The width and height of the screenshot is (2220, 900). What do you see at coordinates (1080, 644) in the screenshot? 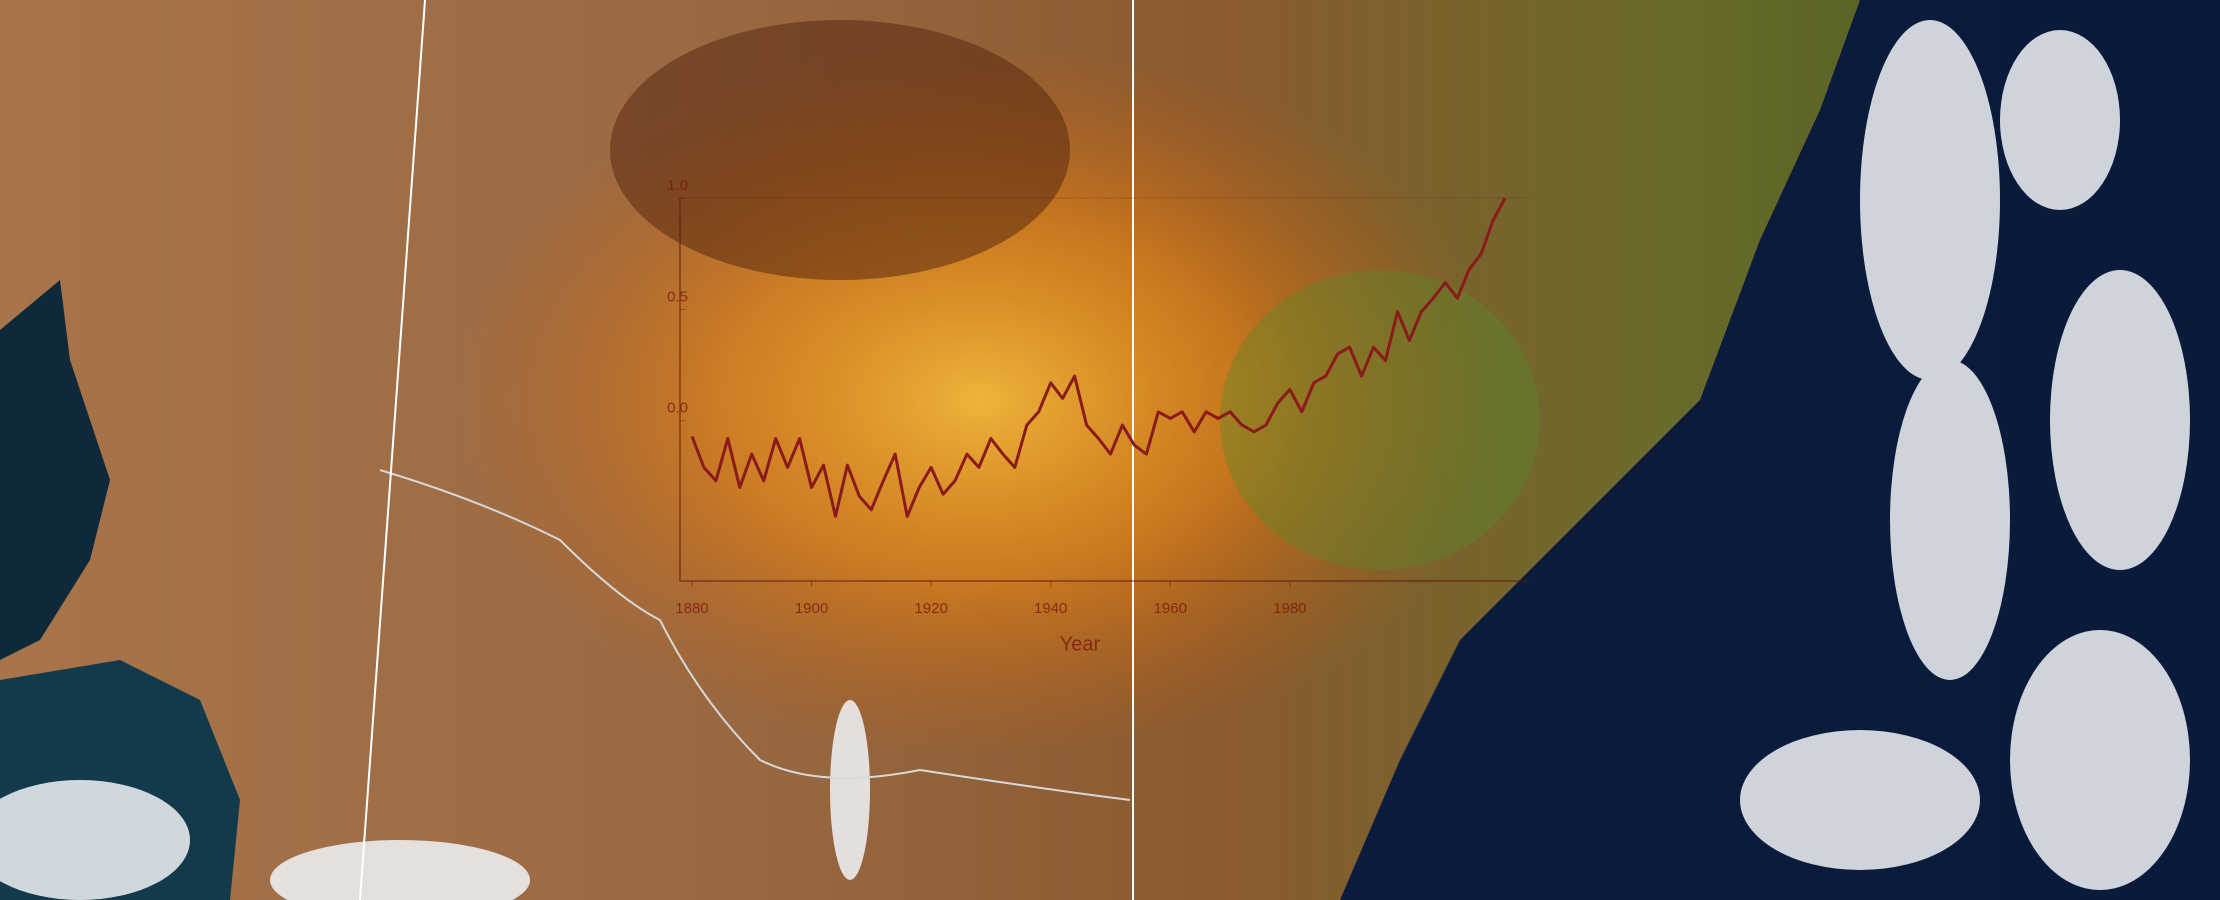
I see `x-axis-label: Year` at bounding box center [1080, 644].